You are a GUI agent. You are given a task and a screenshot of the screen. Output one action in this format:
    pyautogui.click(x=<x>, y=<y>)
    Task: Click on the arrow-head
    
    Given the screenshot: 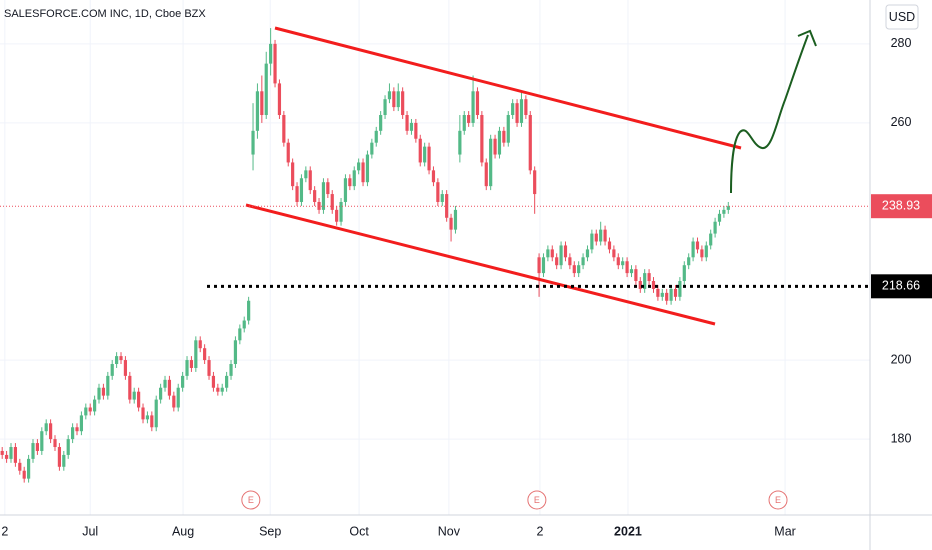 What is the action you would take?
    pyautogui.click(x=807, y=38)
    